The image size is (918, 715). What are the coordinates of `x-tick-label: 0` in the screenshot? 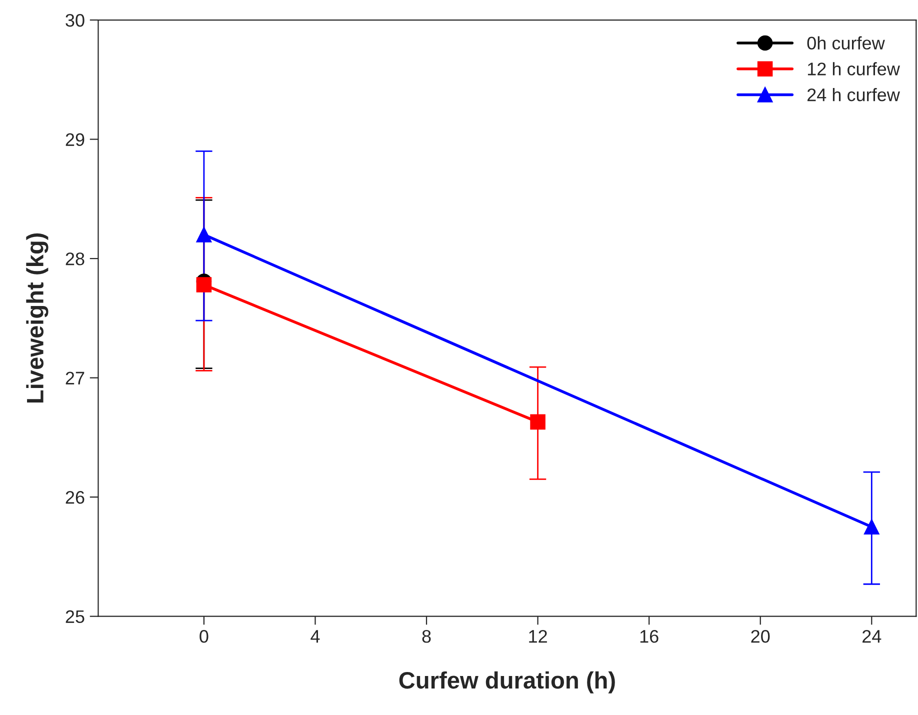 It's located at (204, 636).